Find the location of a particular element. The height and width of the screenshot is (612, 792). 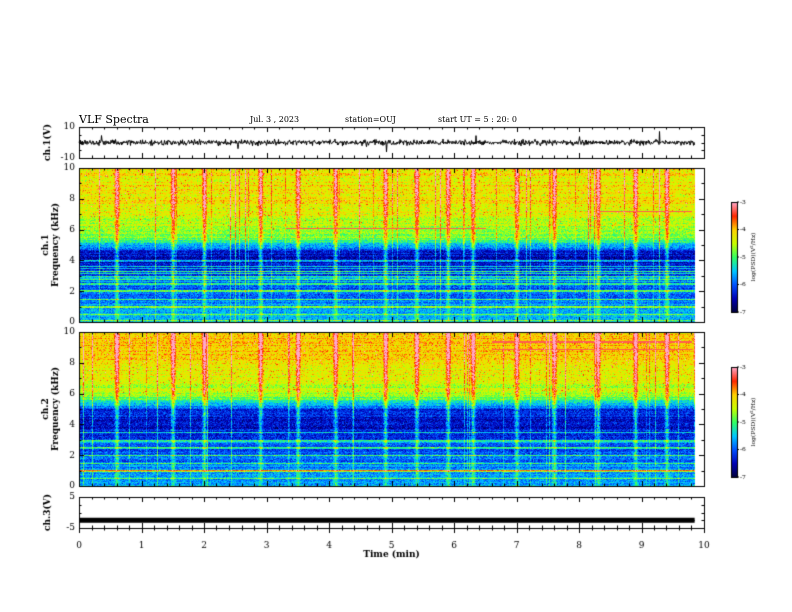

figure-title: VLF Spectra is located at coordinates (114, 119).